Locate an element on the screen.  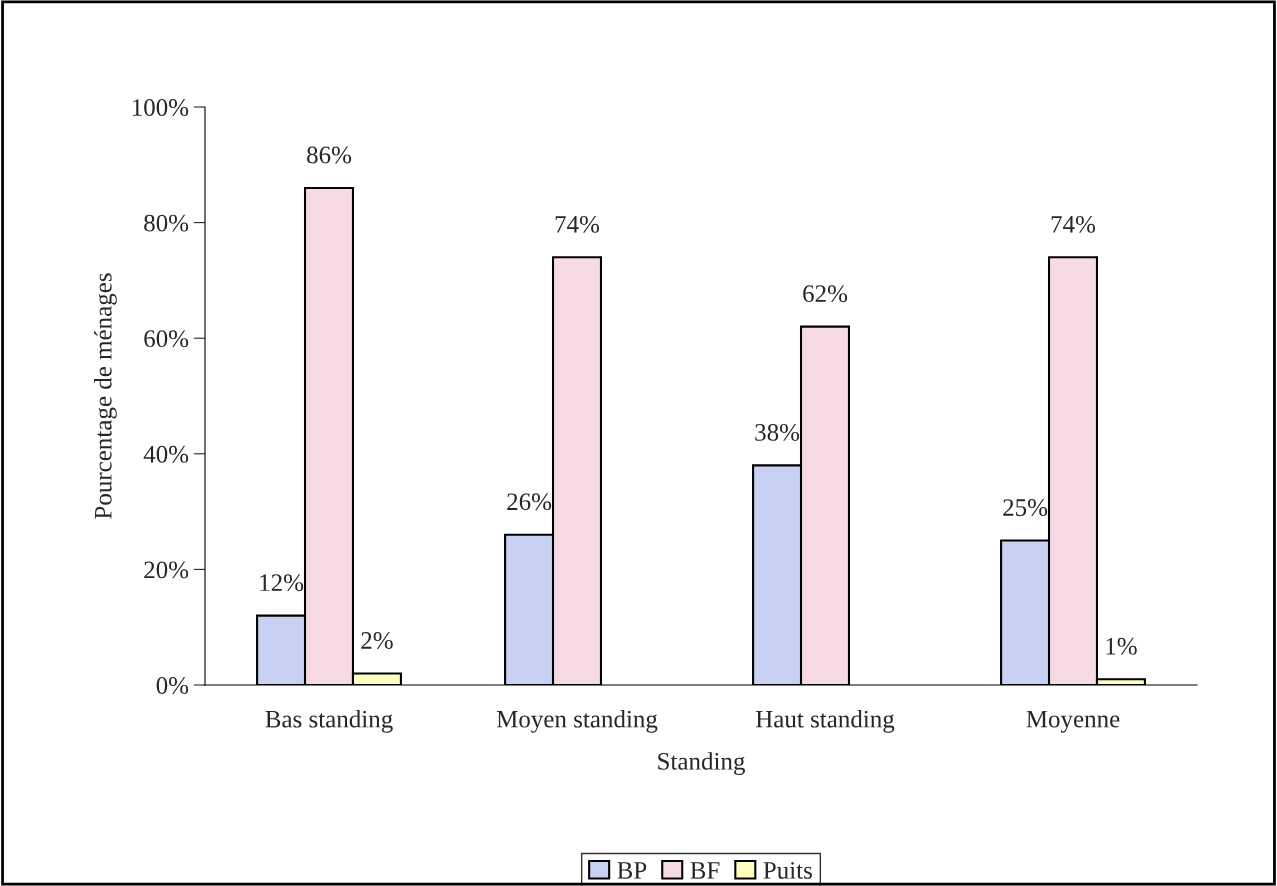
data-label: 2% is located at coordinates (377, 640).